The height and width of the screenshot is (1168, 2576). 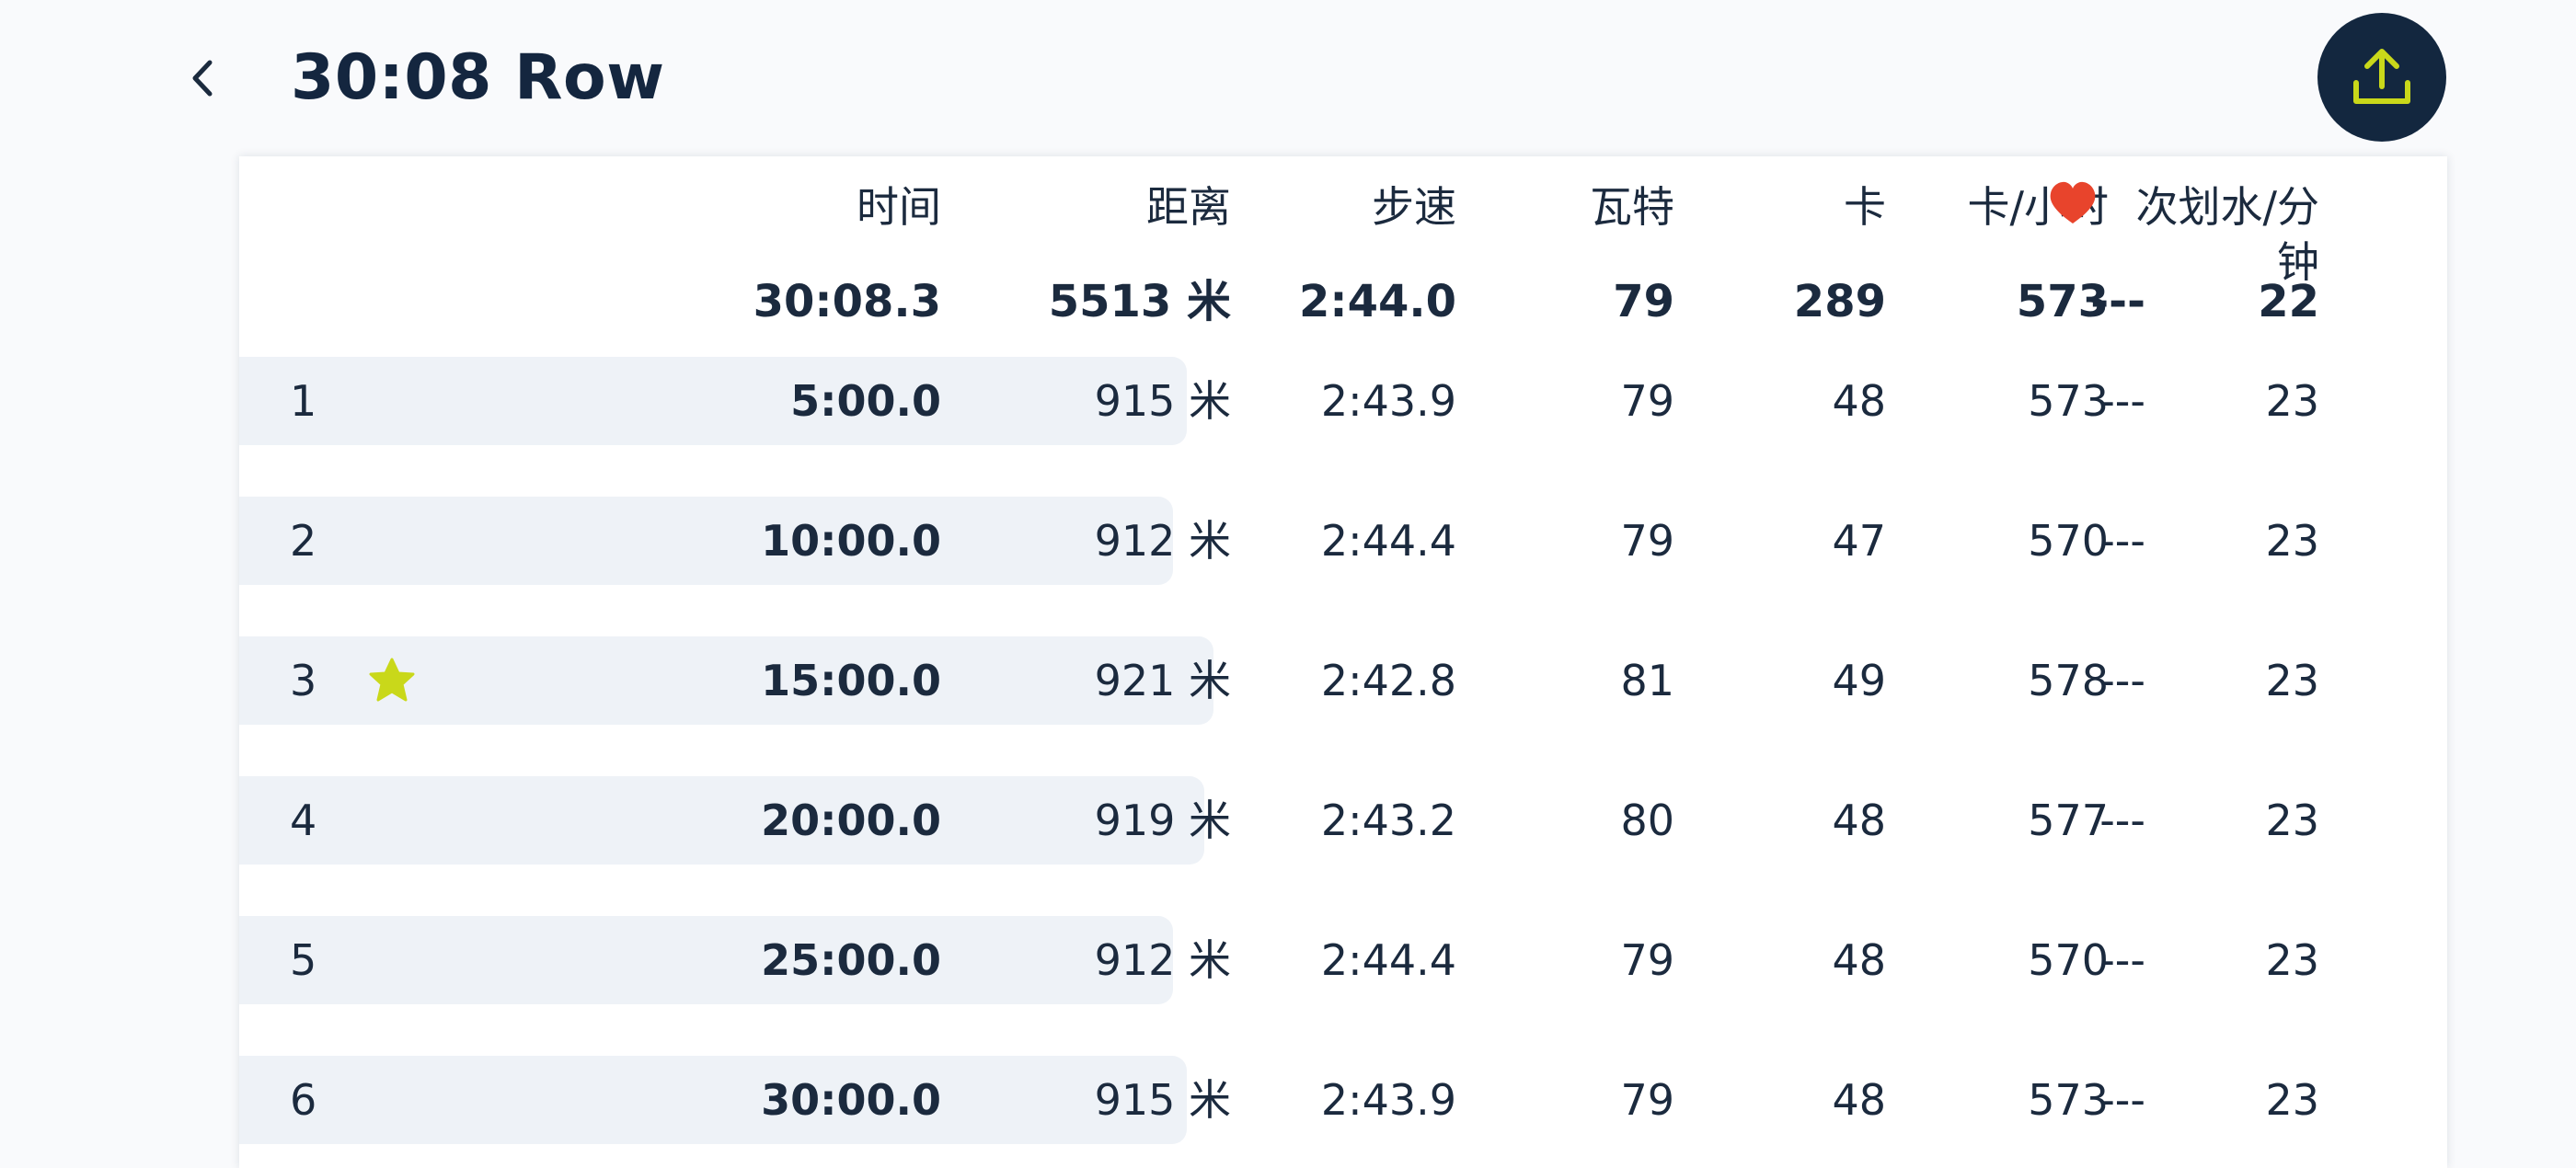 What do you see at coordinates (2117, 301) in the screenshot?
I see `total-heart-rate: ---` at bounding box center [2117, 301].